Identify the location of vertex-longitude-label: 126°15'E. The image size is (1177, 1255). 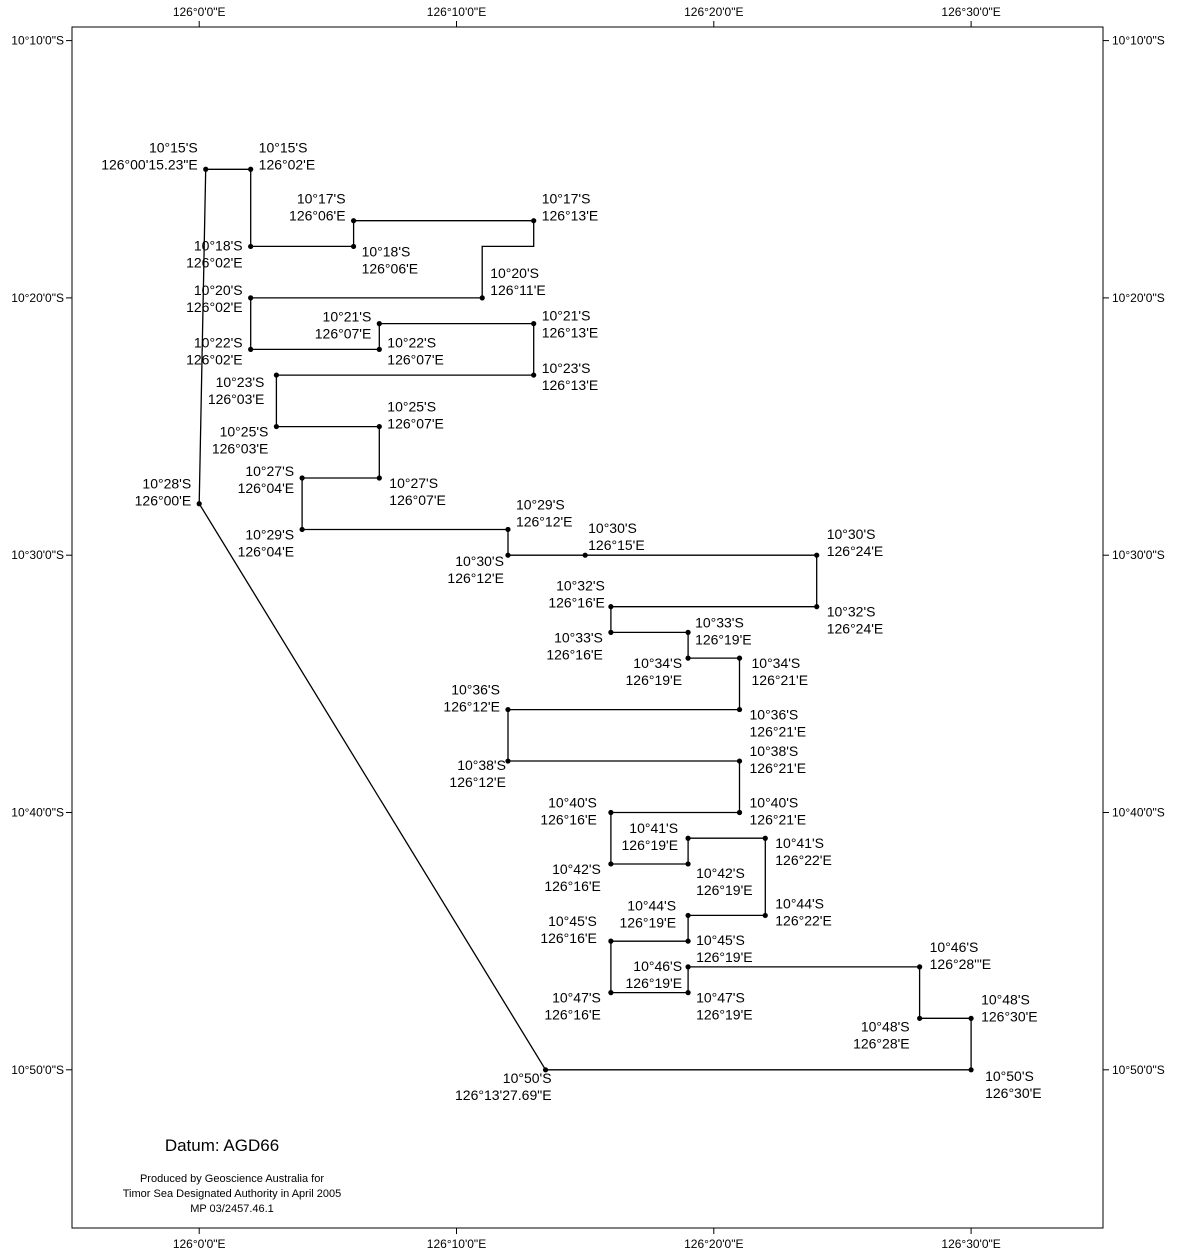
(616, 545).